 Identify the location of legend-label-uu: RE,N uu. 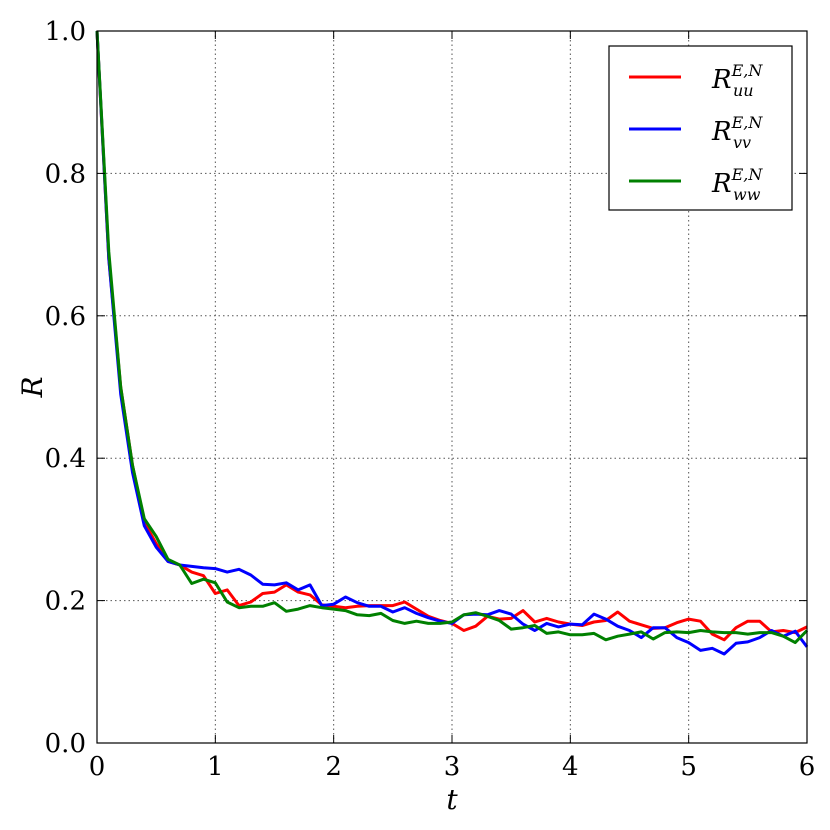
(737, 80).